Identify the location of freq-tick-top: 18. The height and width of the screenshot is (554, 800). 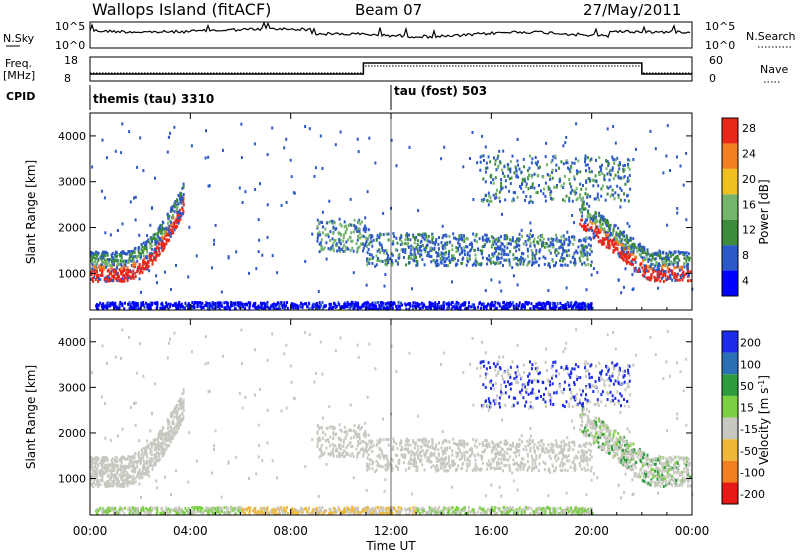
(71, 60).